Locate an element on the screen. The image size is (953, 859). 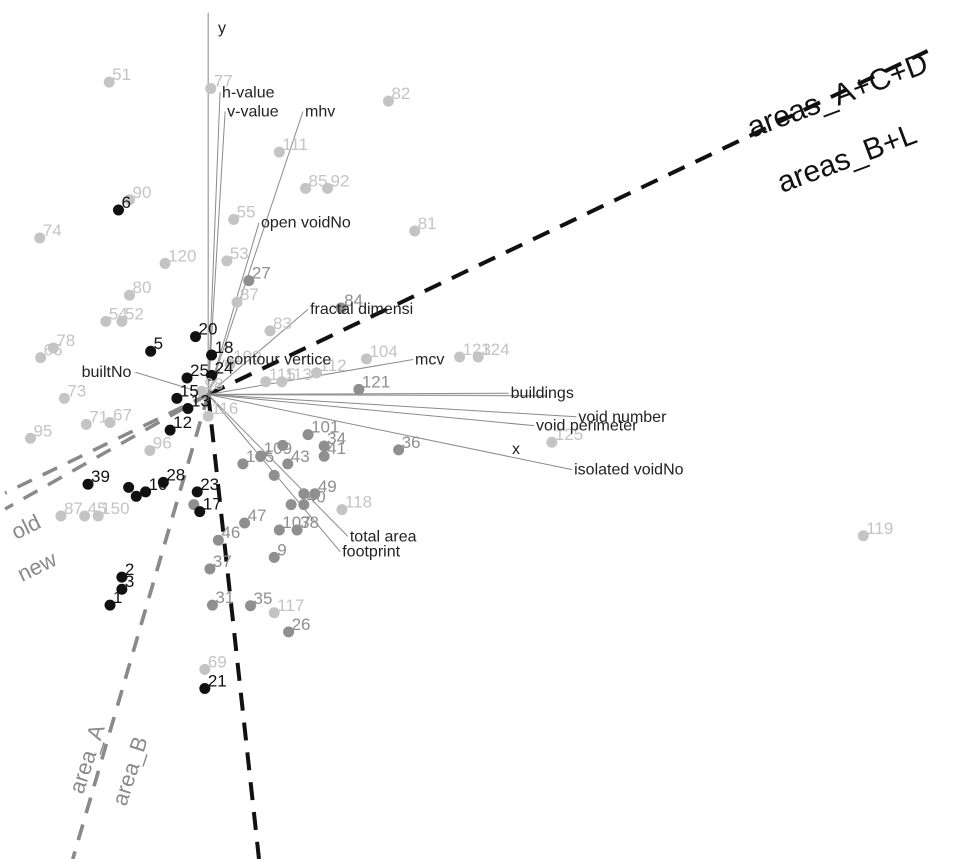
point-label-6: 6 is located at coordinates (125, 202).